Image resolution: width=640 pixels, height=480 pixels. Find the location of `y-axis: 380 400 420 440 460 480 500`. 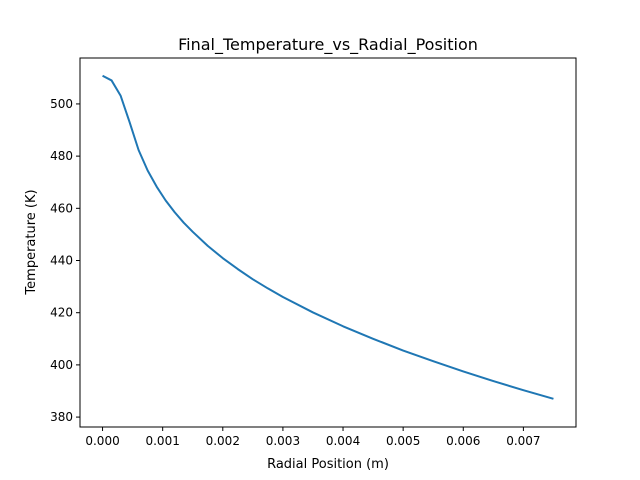

y-axis: 380 400 420 440 460 480 500 is located at coordinates (65, 260).